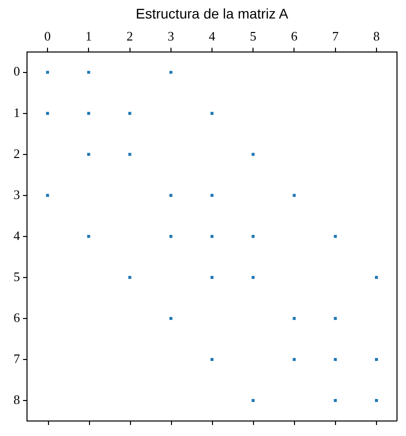  What do you see at coordinates (294, 36) in the screenshot?
I see `x-tick-label: 6` at bounding box center [294, 36].